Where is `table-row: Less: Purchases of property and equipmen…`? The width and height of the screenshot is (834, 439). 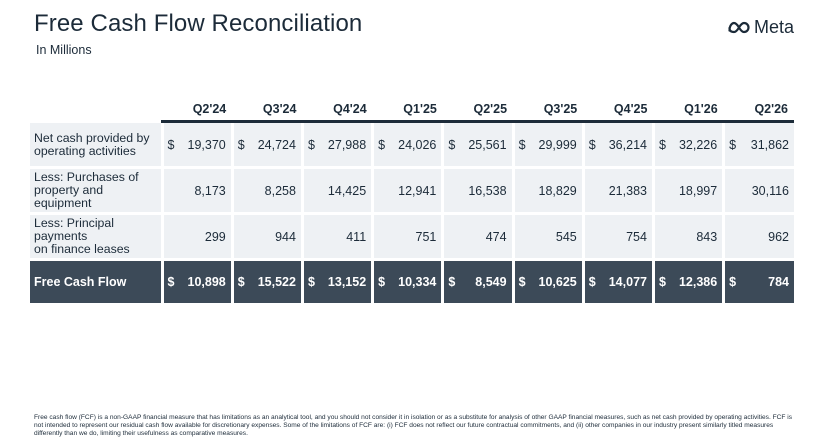 table-row: Less: Purchases of property and equipmen… is located at coordinates (412, 191).